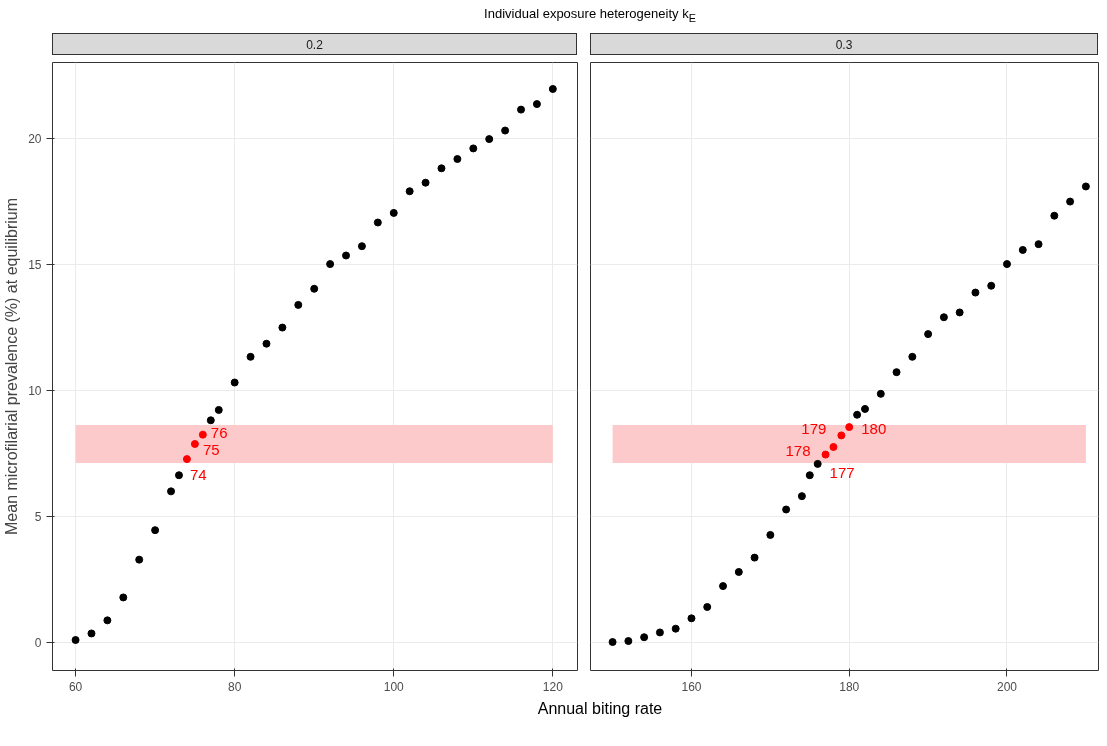  What do you see at coordinates (814, 429) in the screenshot?
I see `annotation: 179` at bounding box center [814, 429].